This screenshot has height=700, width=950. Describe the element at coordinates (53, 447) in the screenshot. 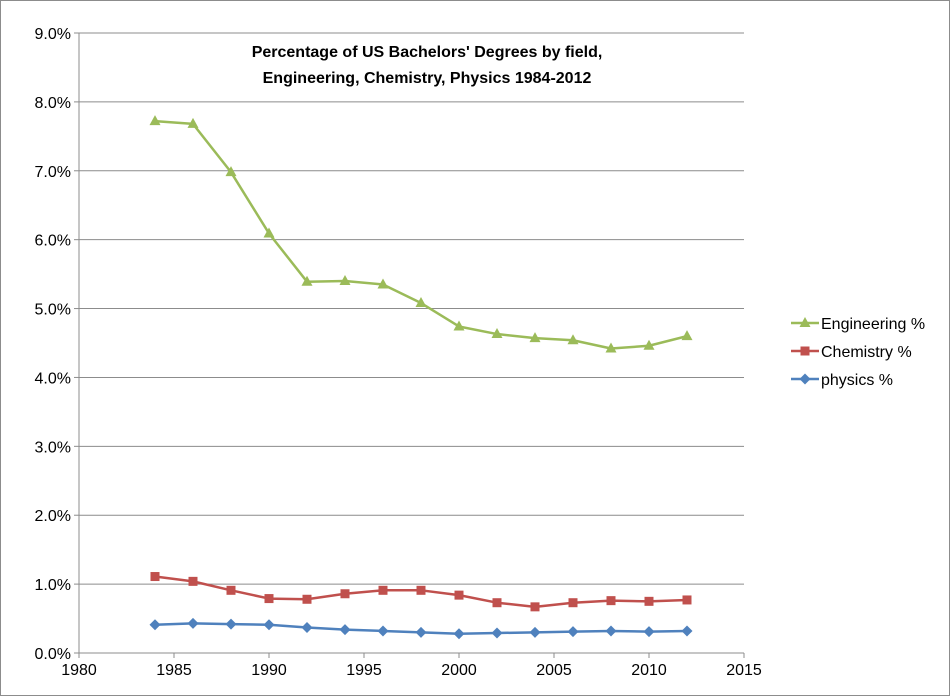

I see `y-tick-label: 3.0%` at that location.